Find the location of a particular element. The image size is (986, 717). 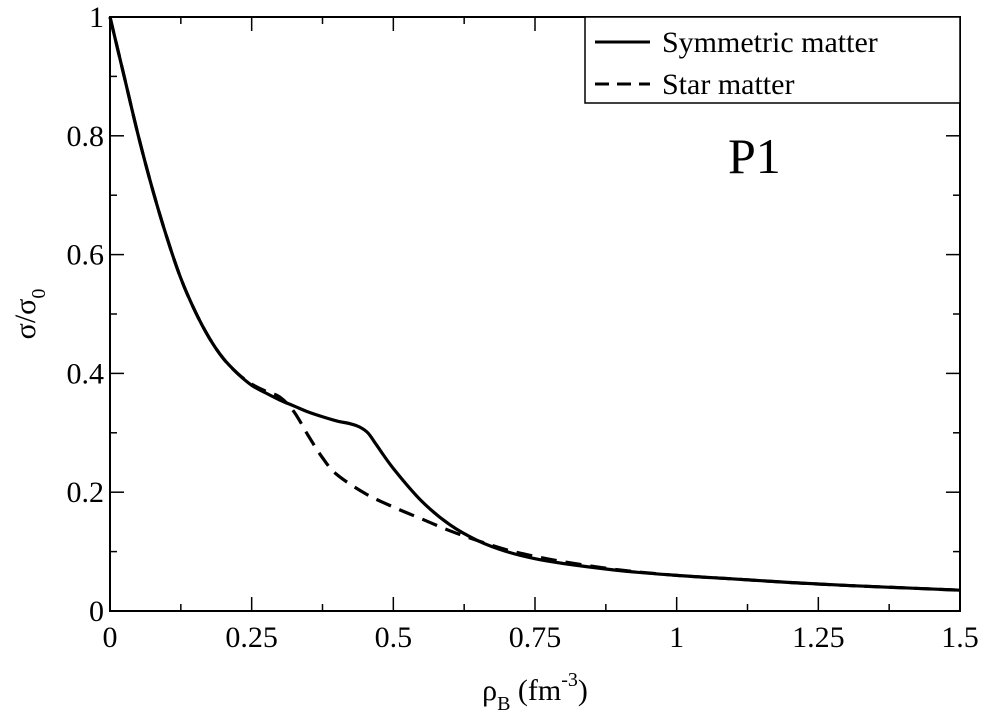

y-tick-label: 0.6 is located at coordinates (86, 255).